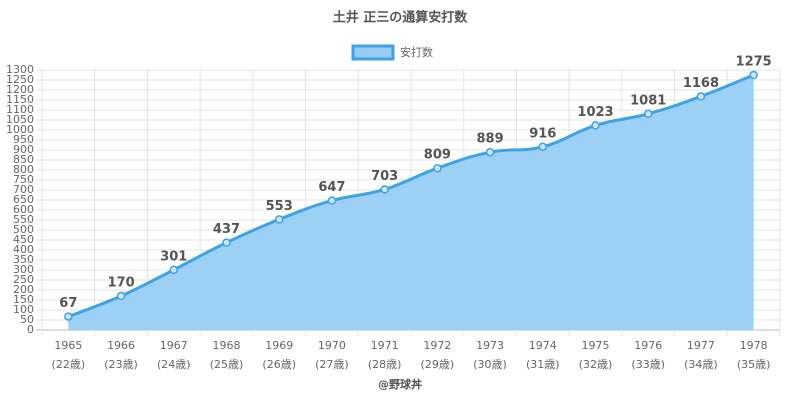  I want to click on y-tick-label: 1100, so click(20, 109).